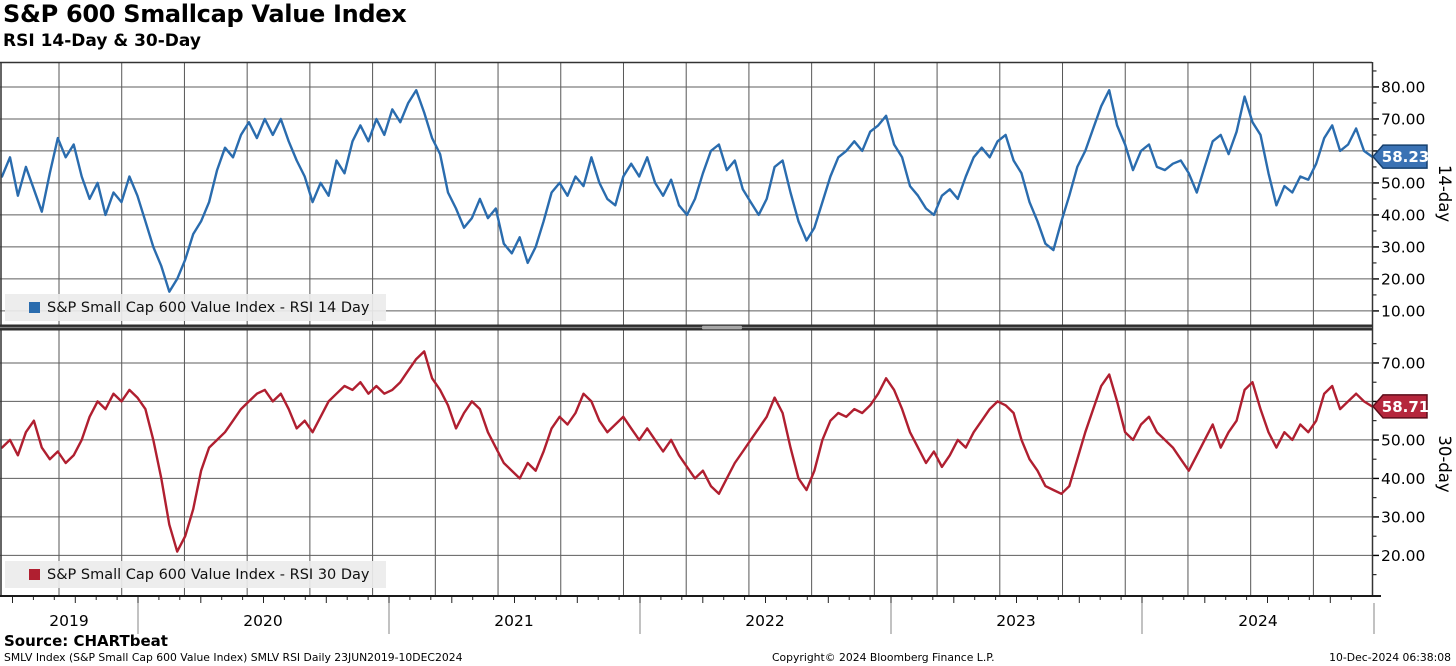  What do you see at coordinates (764, 621) in the screenshot?
I see `year-label: 2022` at bounding box center [764, 621].